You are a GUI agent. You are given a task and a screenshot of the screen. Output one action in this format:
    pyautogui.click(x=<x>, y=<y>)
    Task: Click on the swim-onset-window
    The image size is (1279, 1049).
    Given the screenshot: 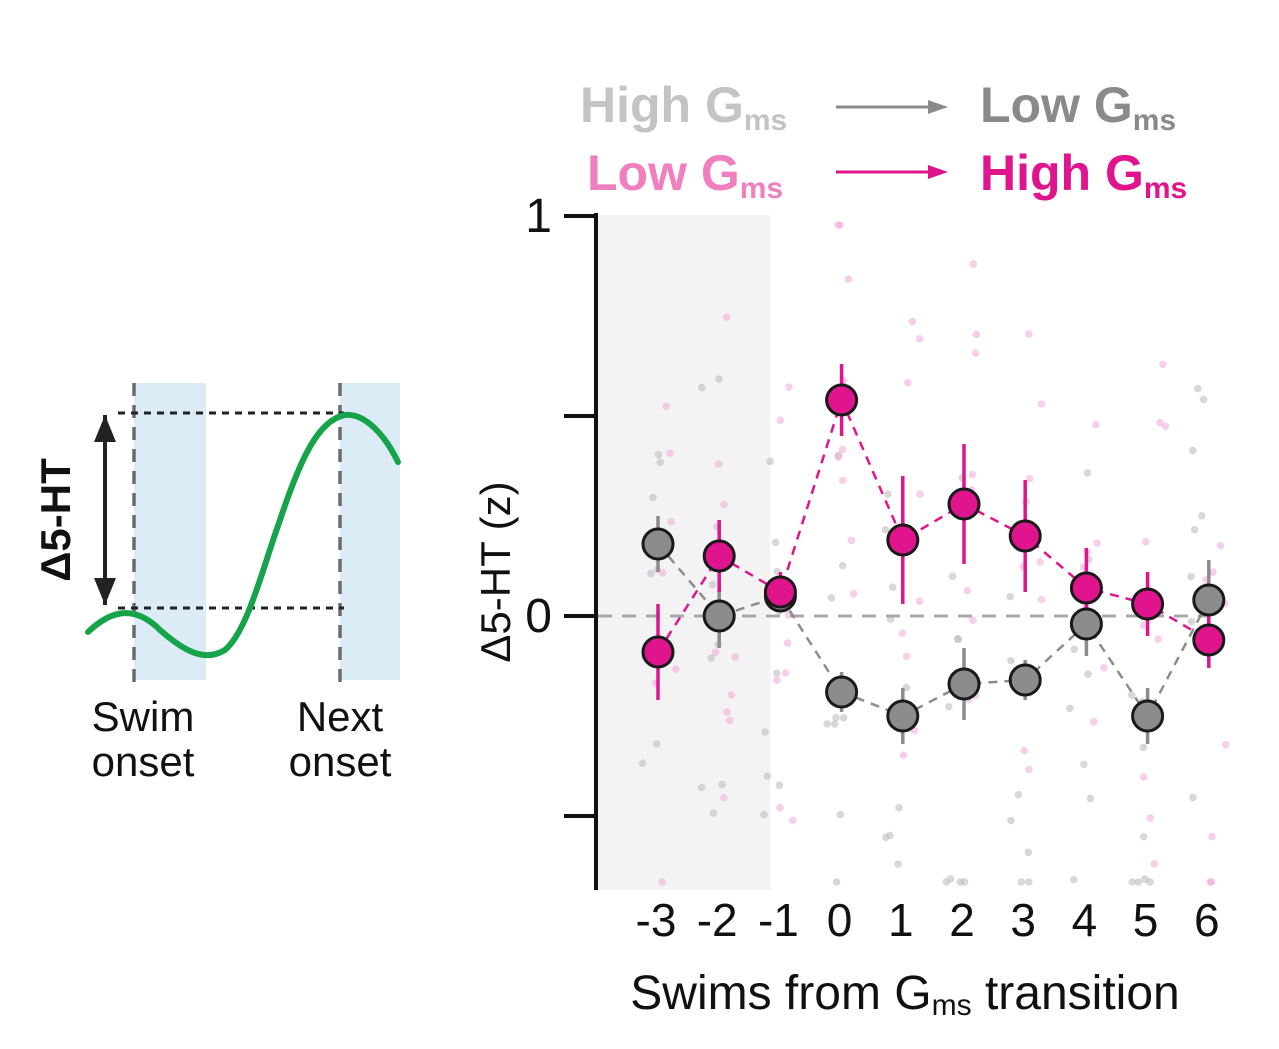 What is the action you would take?
    pyautogui.click(x=170, y=531)
    